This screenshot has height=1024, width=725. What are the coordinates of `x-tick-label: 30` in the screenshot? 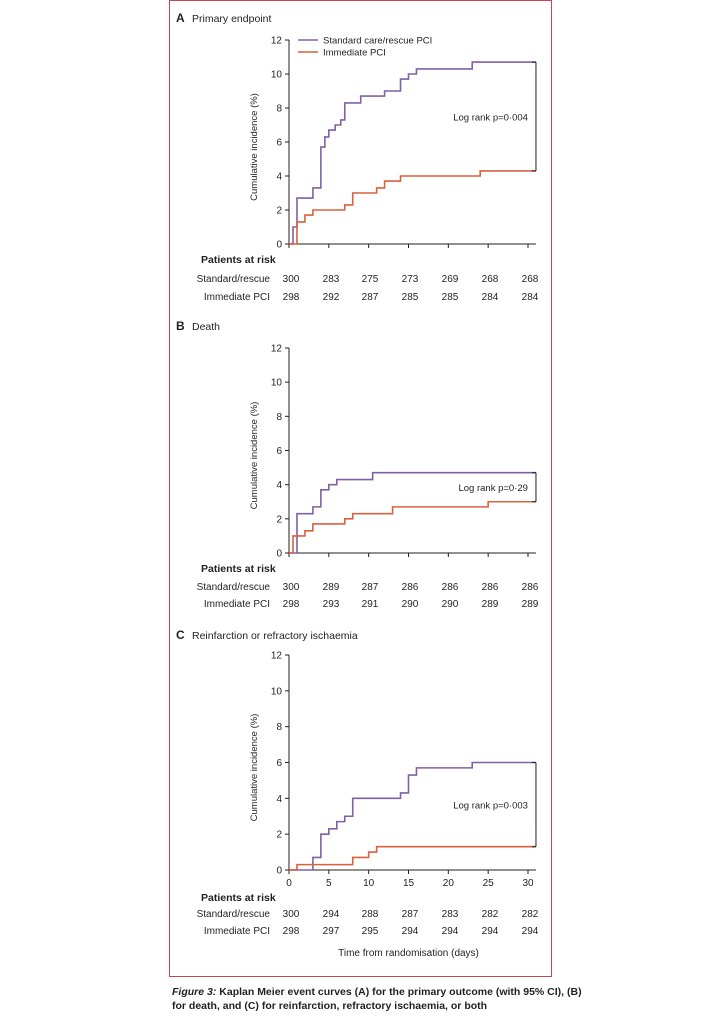 It's located at (528, 883).